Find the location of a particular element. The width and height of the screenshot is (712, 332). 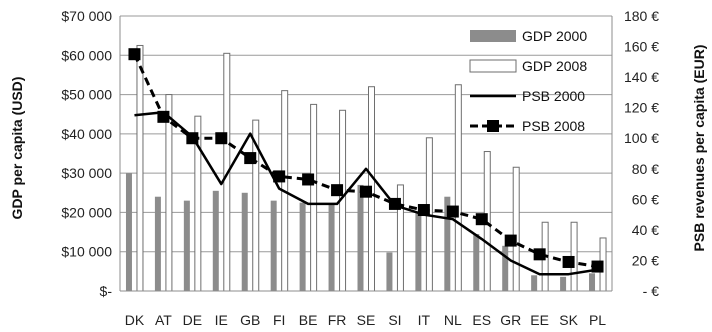

y-tick-label-right: 140 € is located at coordinates (641, 77).